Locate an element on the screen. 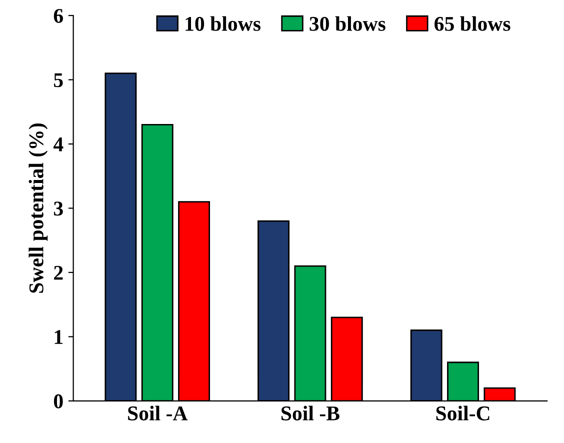  y-tick-label: 5 is located at coordinates (58, 80).